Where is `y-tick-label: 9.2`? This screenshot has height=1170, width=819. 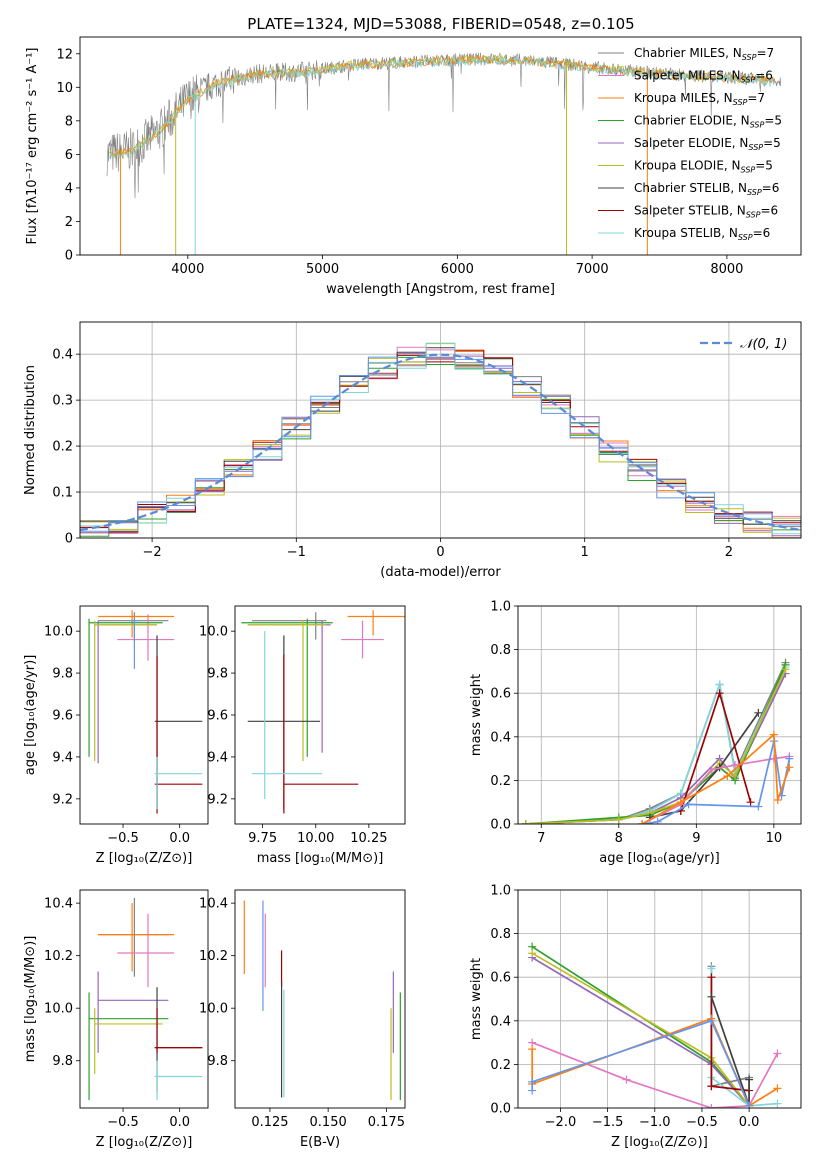
y-tick-label: 9.2 is located at coordinates (217, 799).